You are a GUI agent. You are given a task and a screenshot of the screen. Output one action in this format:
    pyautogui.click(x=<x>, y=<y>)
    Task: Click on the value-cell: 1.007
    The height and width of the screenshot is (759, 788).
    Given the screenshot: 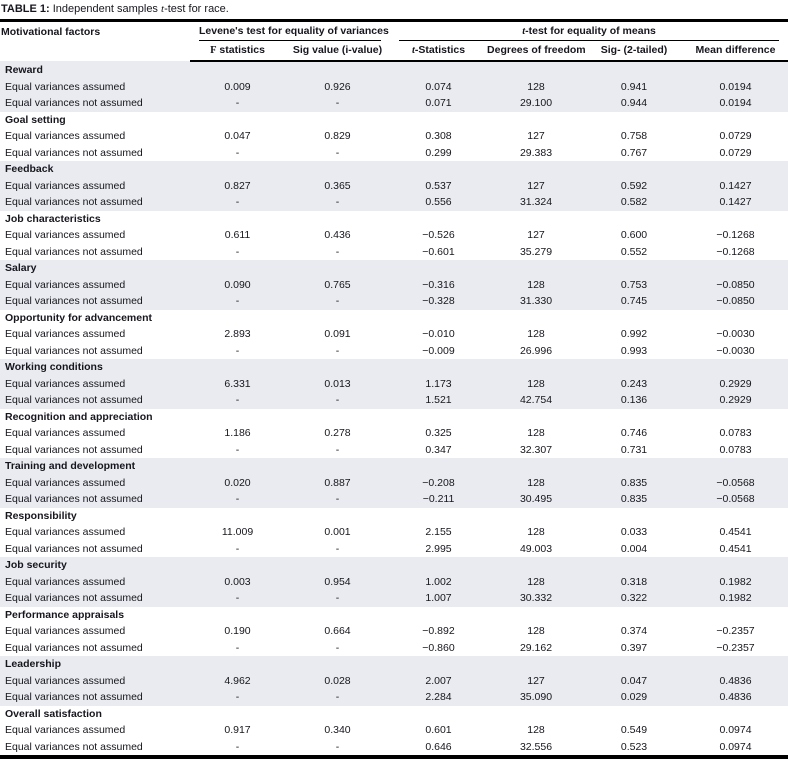 What is the action you would take?
    pyautogui.click(x=439, y=598)
    